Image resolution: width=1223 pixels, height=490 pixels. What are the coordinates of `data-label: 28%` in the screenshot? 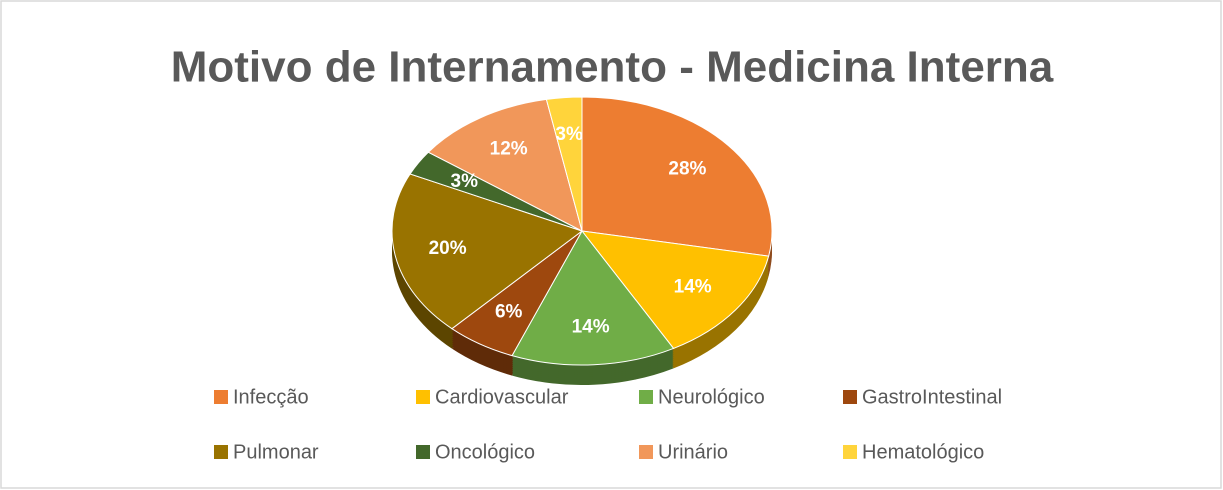 It's located at (687, 169).